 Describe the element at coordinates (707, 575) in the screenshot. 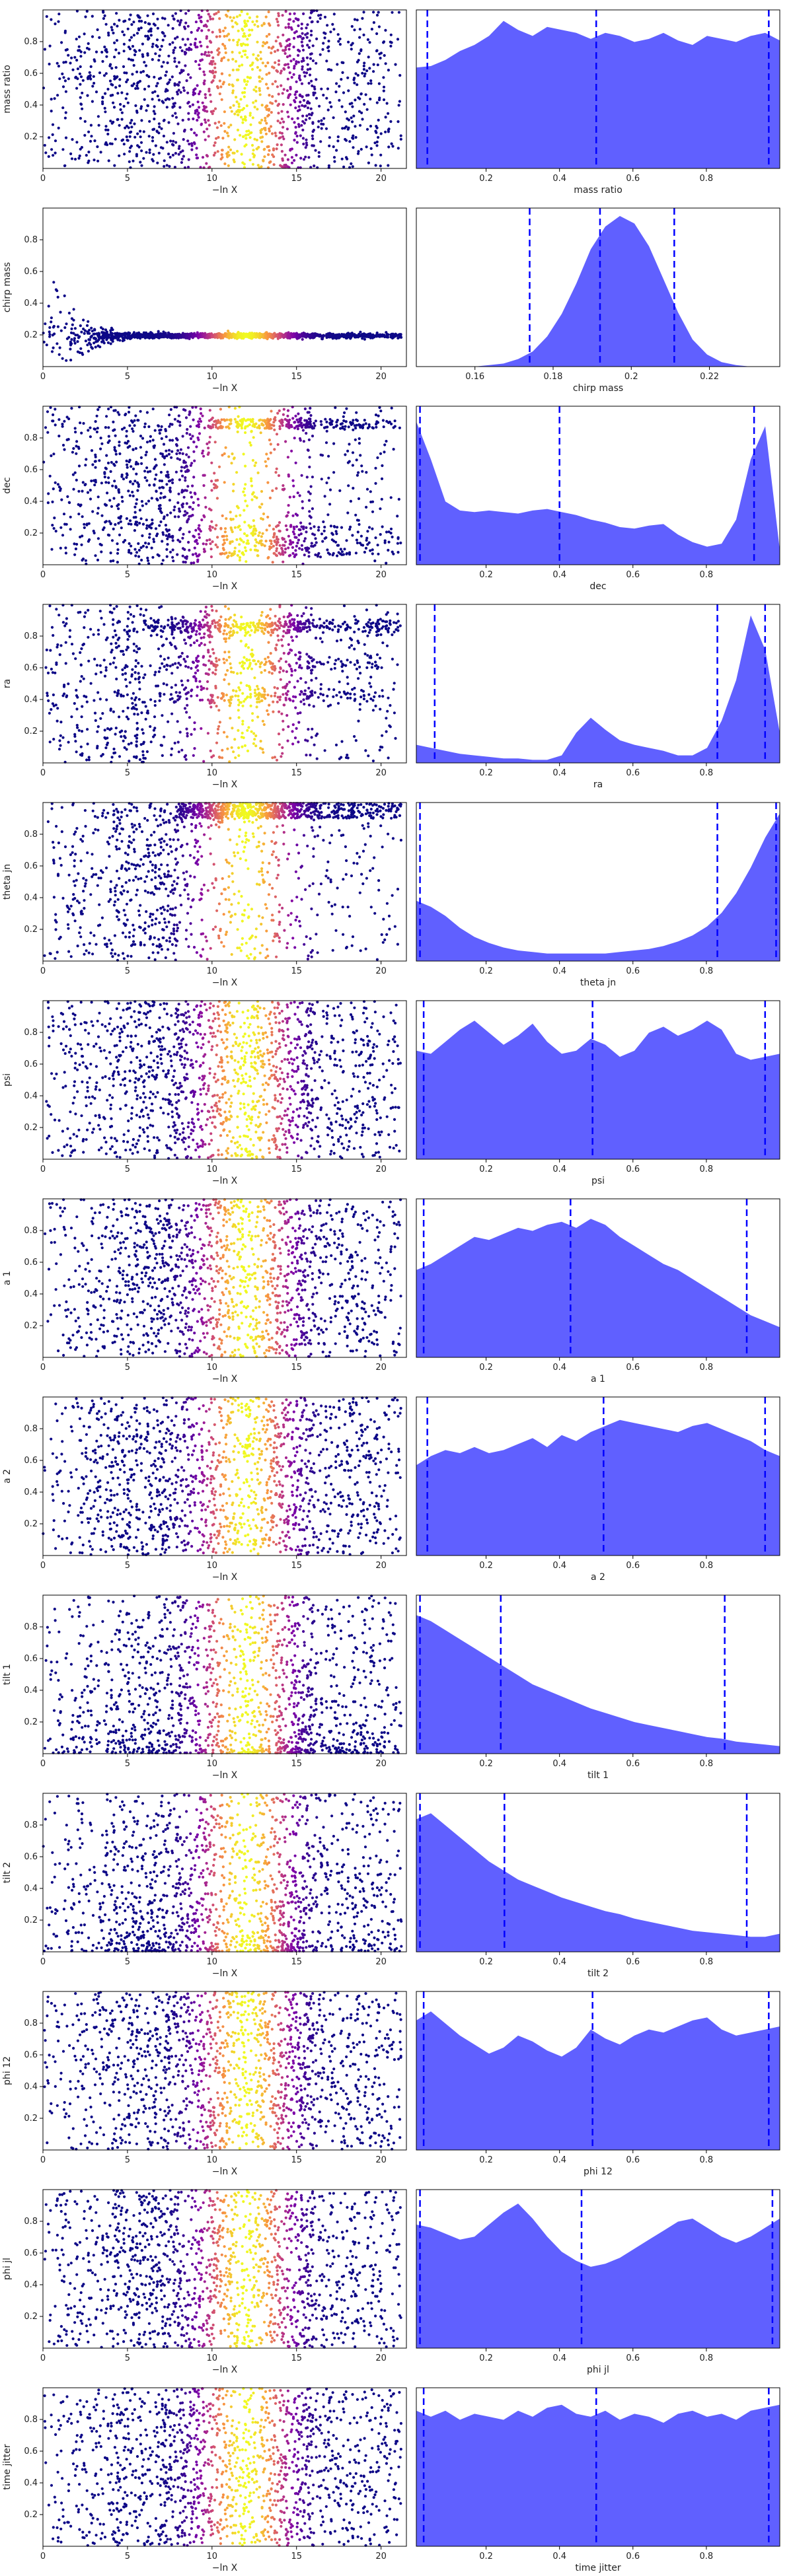

I see `x-tick-label: 0.8` at that location.